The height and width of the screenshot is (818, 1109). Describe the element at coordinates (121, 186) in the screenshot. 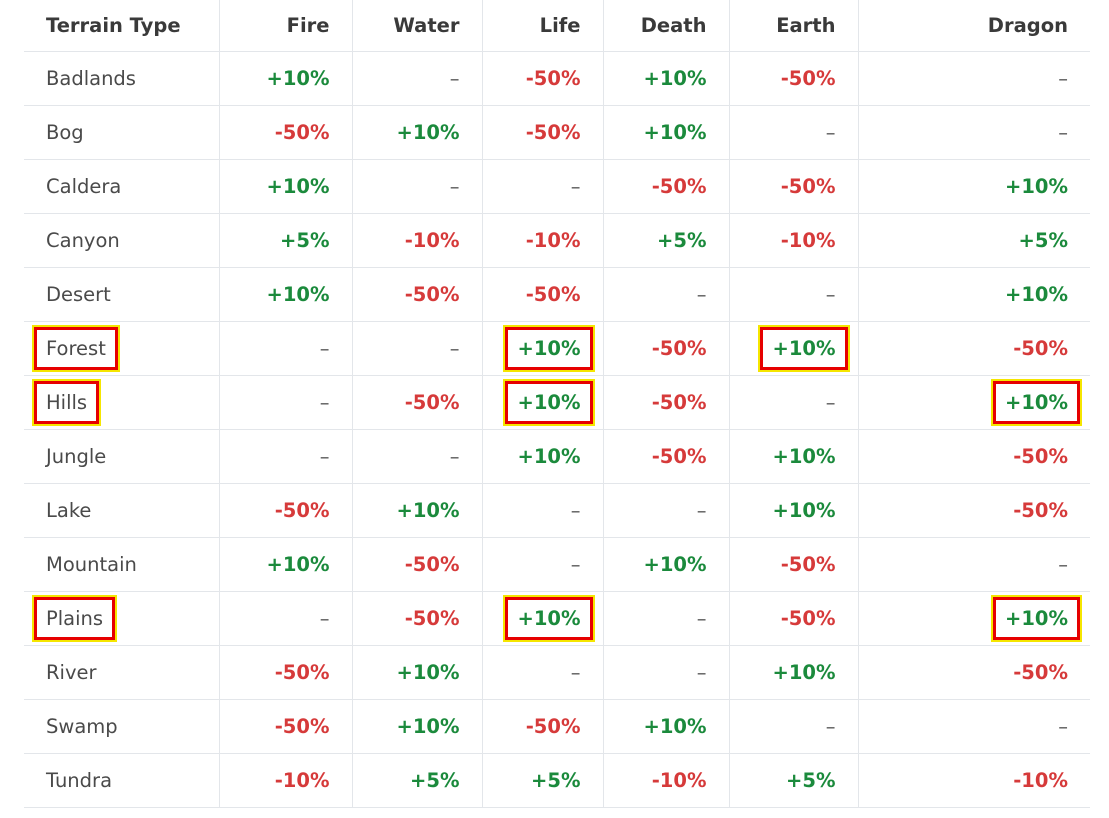

I see `terrain-name-cell: Caldera` at that location.